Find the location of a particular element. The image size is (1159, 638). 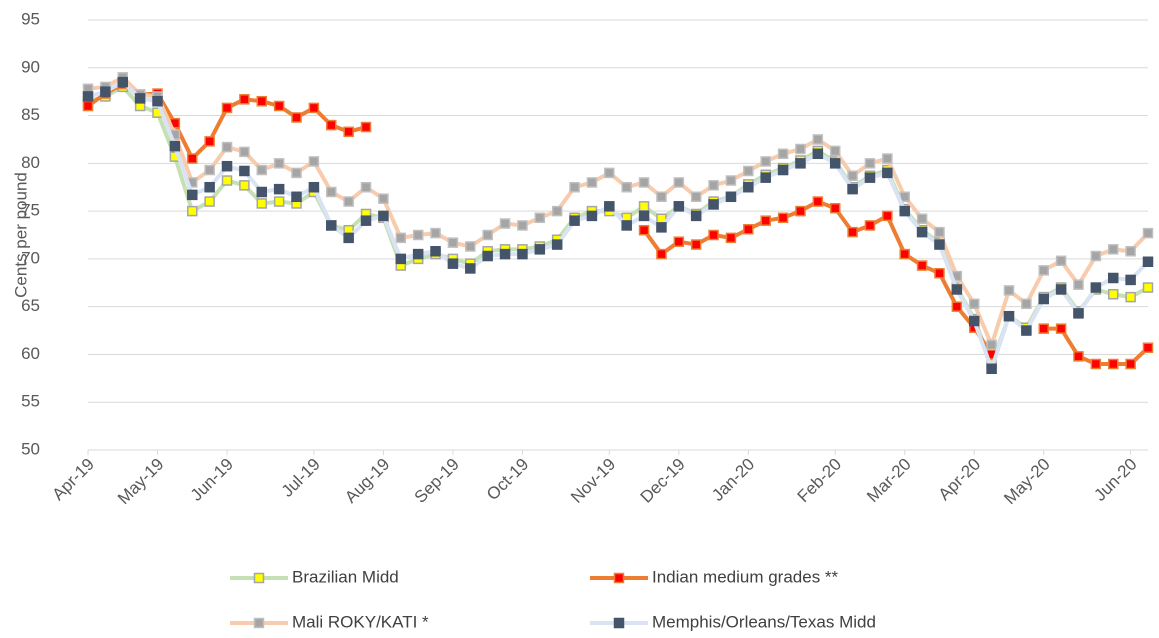

x-tick-label: Jun-20 is located at coordinates (1115, 480).